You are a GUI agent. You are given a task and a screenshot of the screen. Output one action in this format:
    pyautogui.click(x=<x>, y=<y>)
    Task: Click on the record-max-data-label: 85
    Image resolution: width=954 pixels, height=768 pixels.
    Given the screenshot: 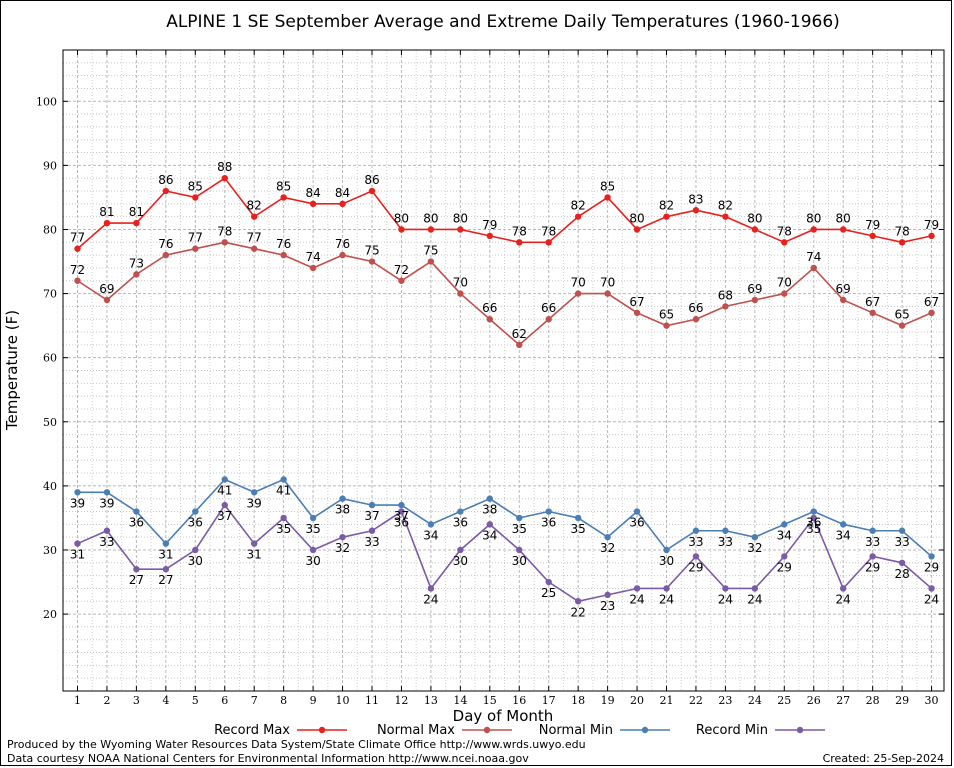 What is the action you would take?
    pyautogui.click(x=195, y=186)
    